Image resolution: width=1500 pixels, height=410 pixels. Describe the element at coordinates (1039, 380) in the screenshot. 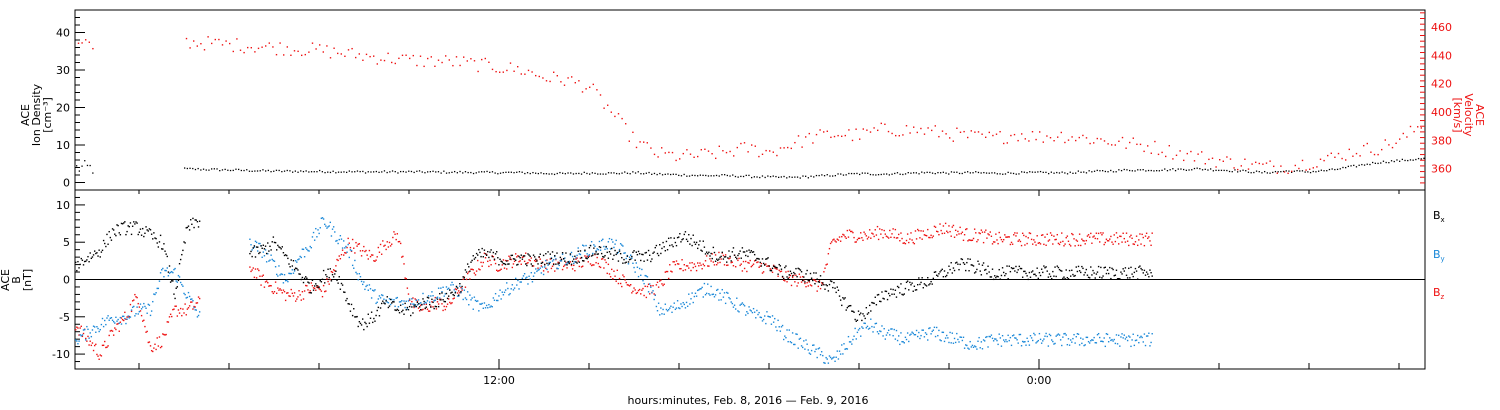

I see `time-tick-label: 0:00` at that location.